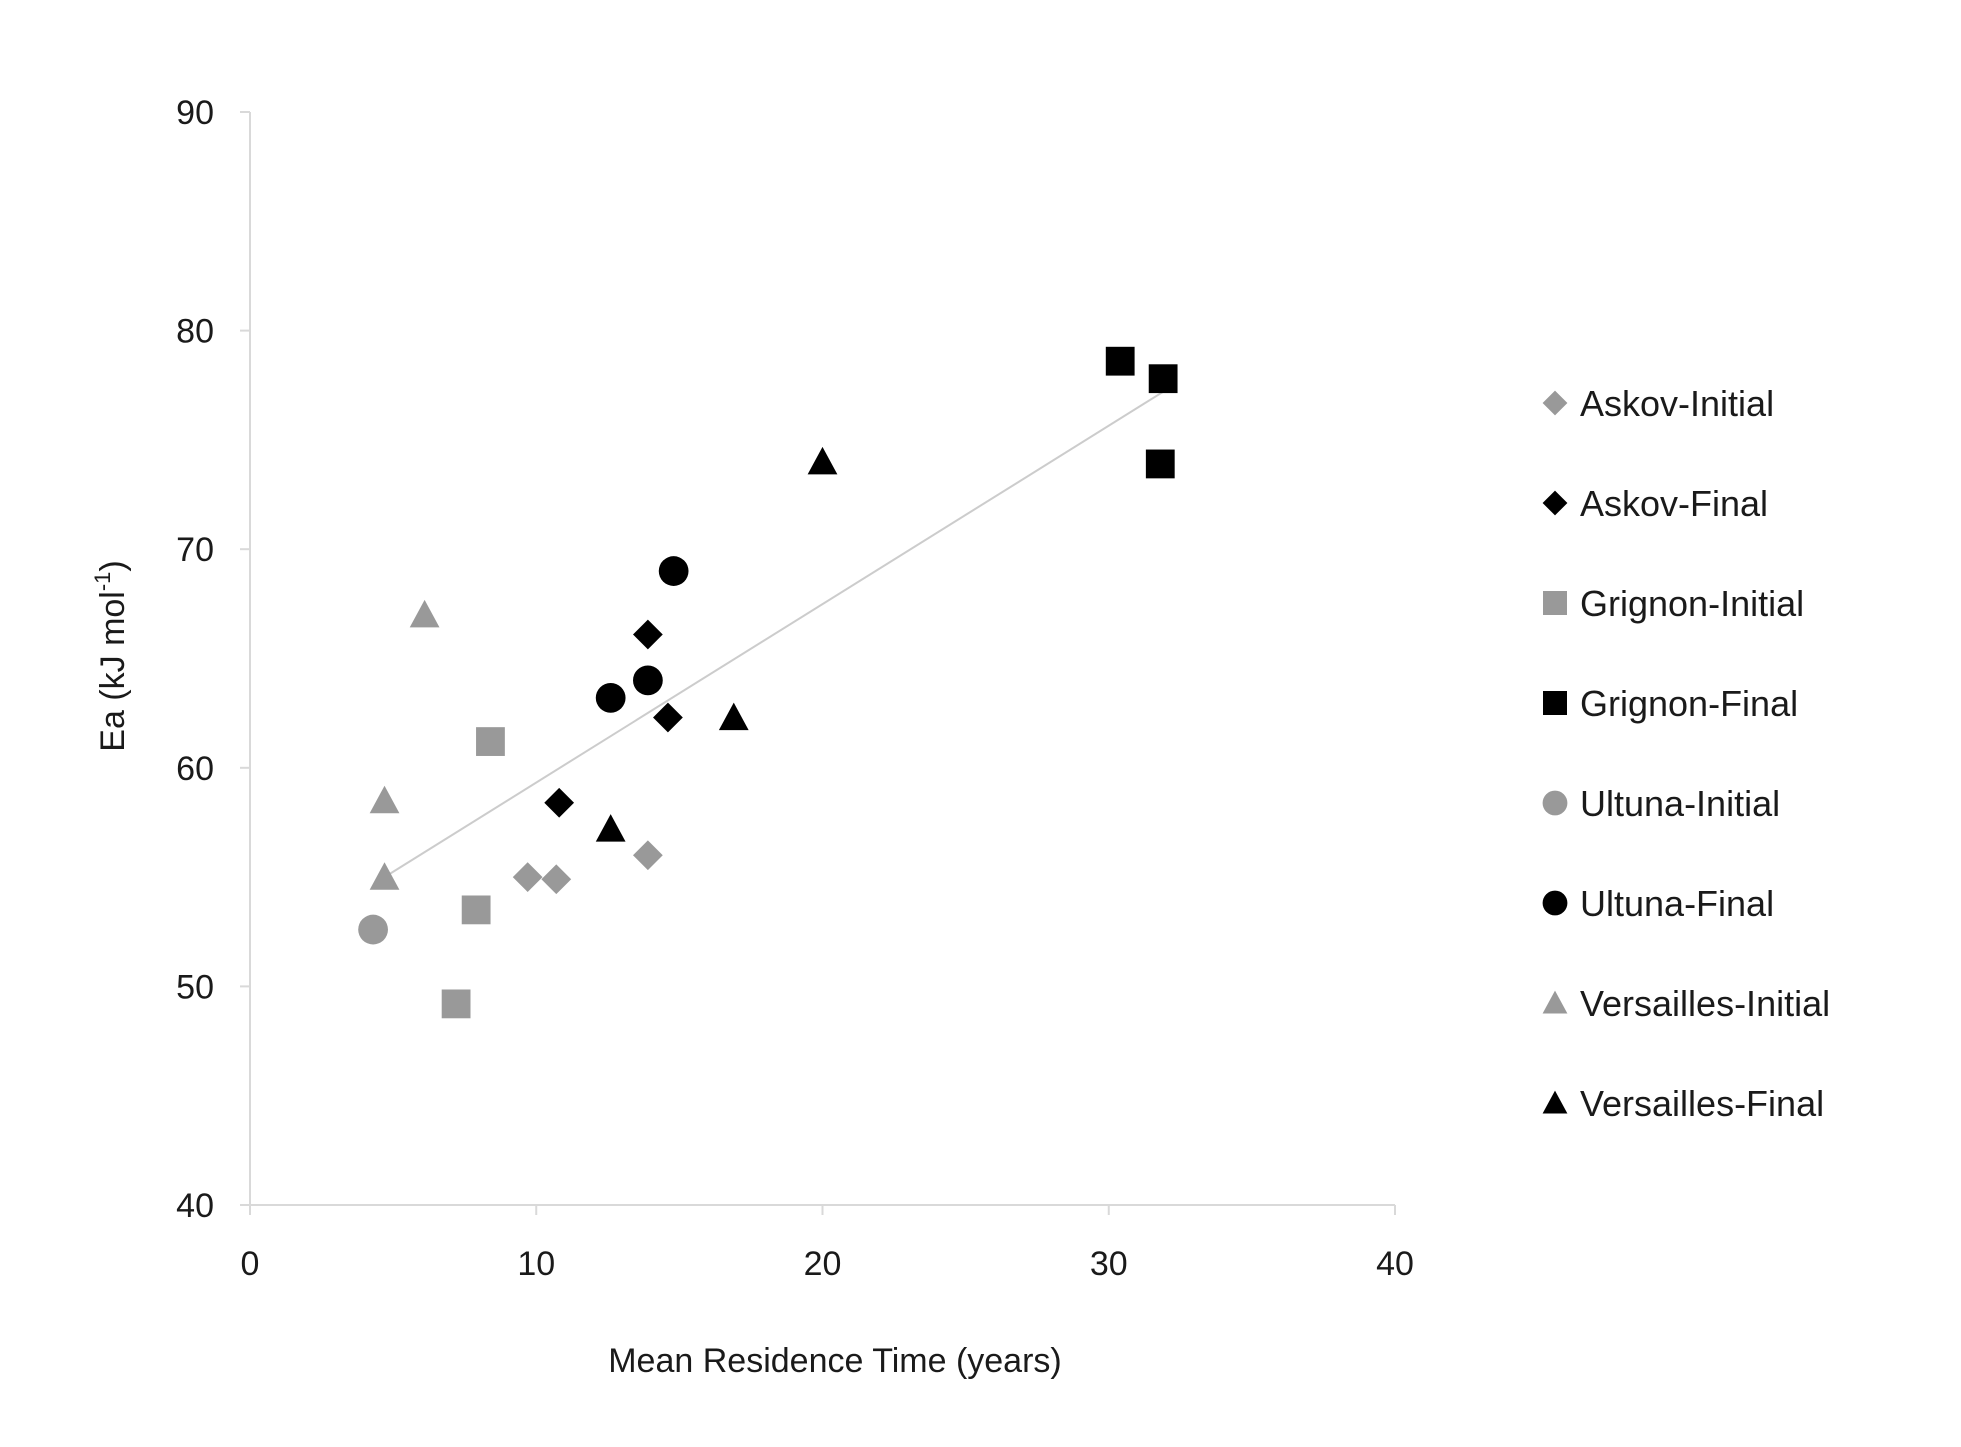 This screenshot has width=1961, height=1447. Describe the element at coordinates (195, 659) in the screenshot. I see `y-tick-labels: 40 50 60 70 80 90` at that location.